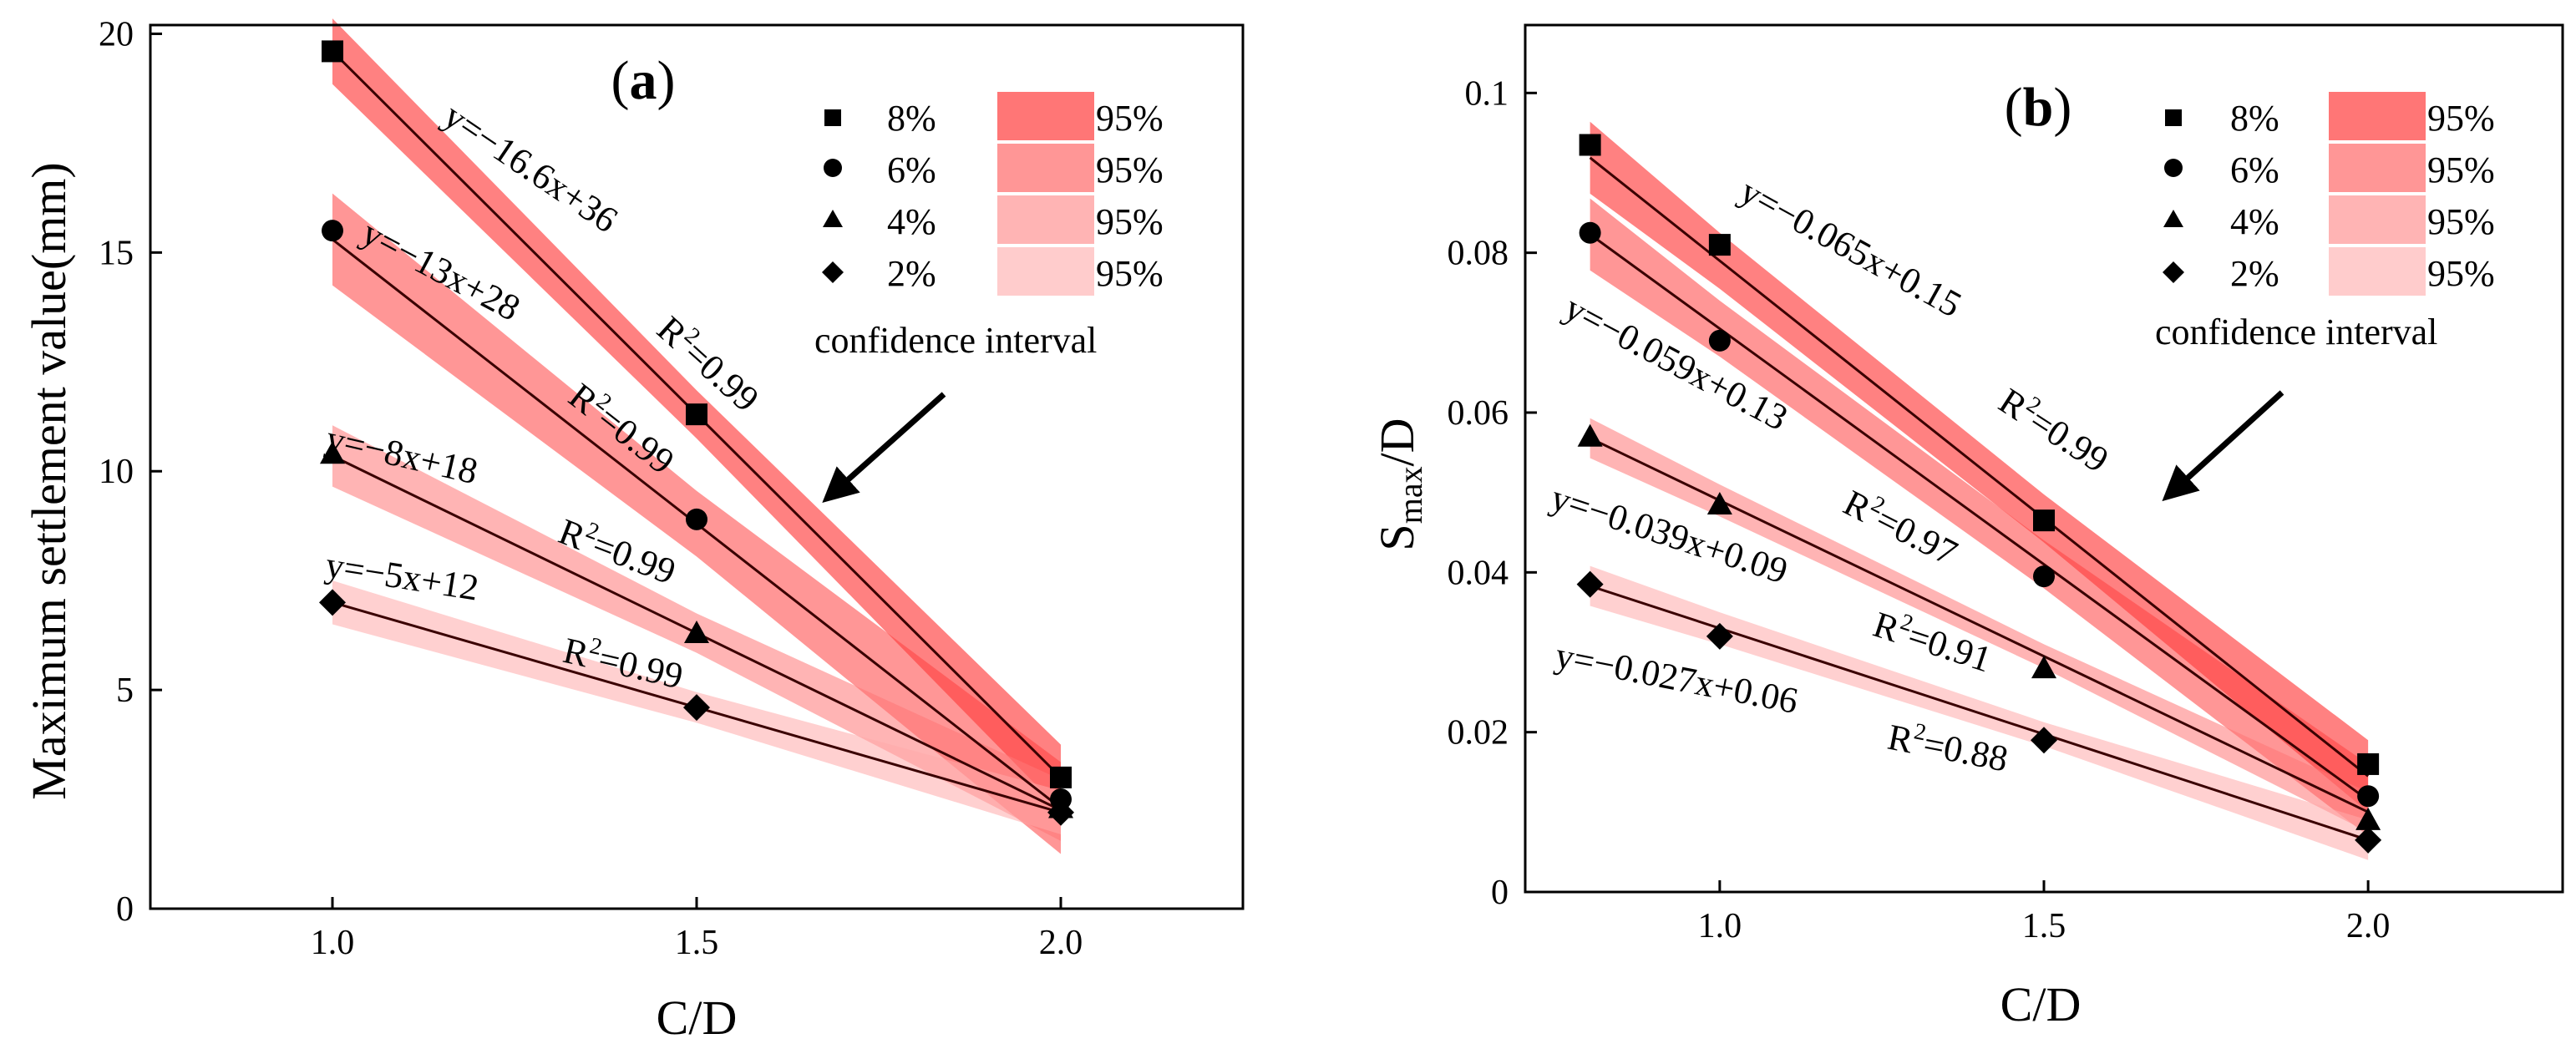 This screenshot has height=1054, width=2576. Describe the element at coordinates (2461, 273) in the screenshot. I see `chart-b-legend-ci-label-2: 95%` at that location.